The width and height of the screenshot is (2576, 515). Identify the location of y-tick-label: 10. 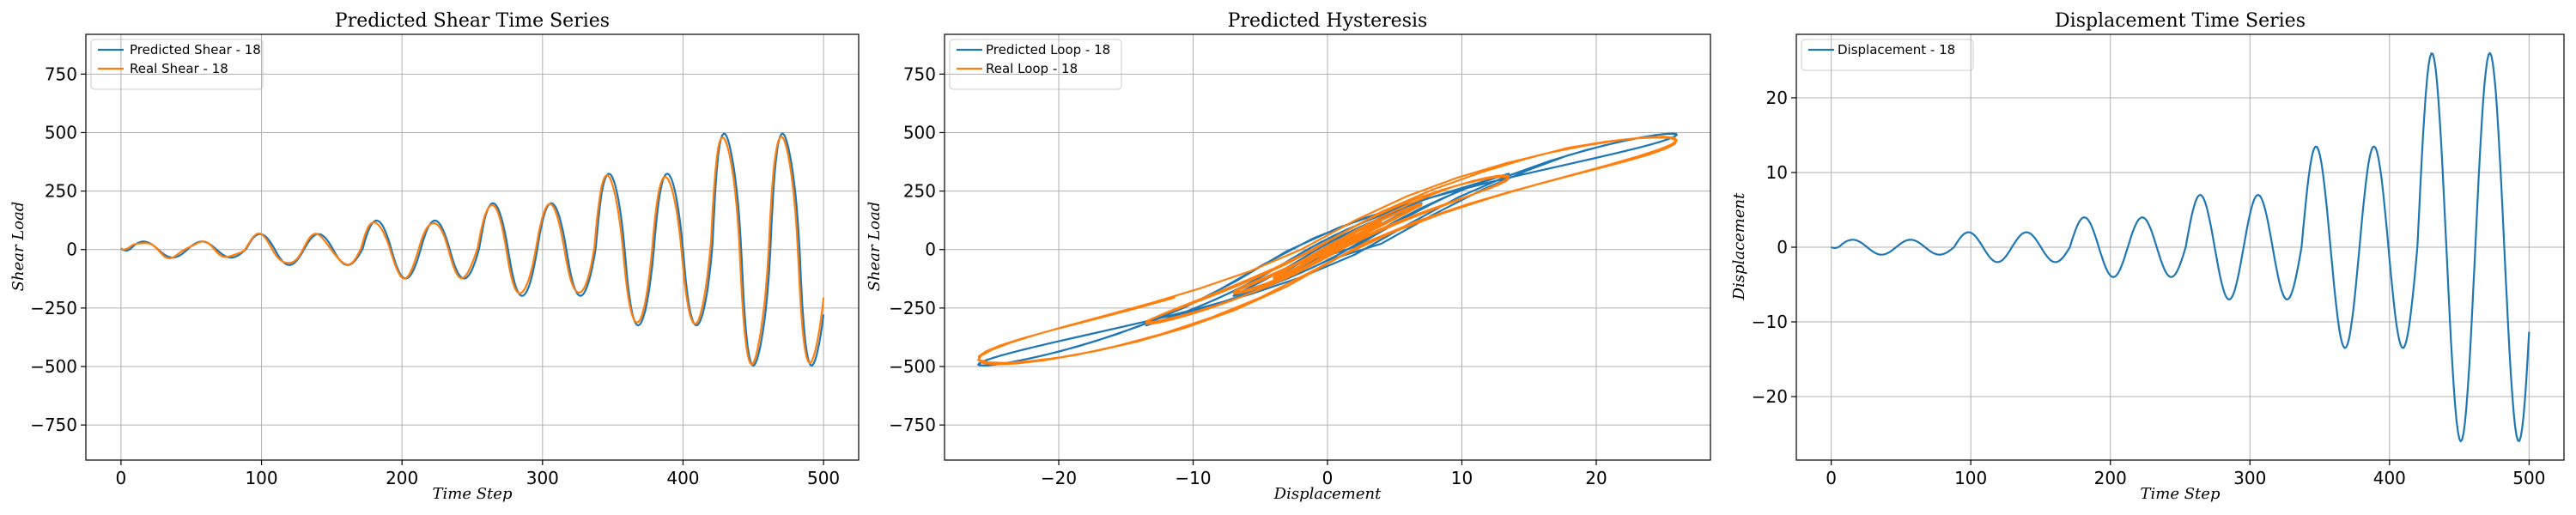
(1777, 172).